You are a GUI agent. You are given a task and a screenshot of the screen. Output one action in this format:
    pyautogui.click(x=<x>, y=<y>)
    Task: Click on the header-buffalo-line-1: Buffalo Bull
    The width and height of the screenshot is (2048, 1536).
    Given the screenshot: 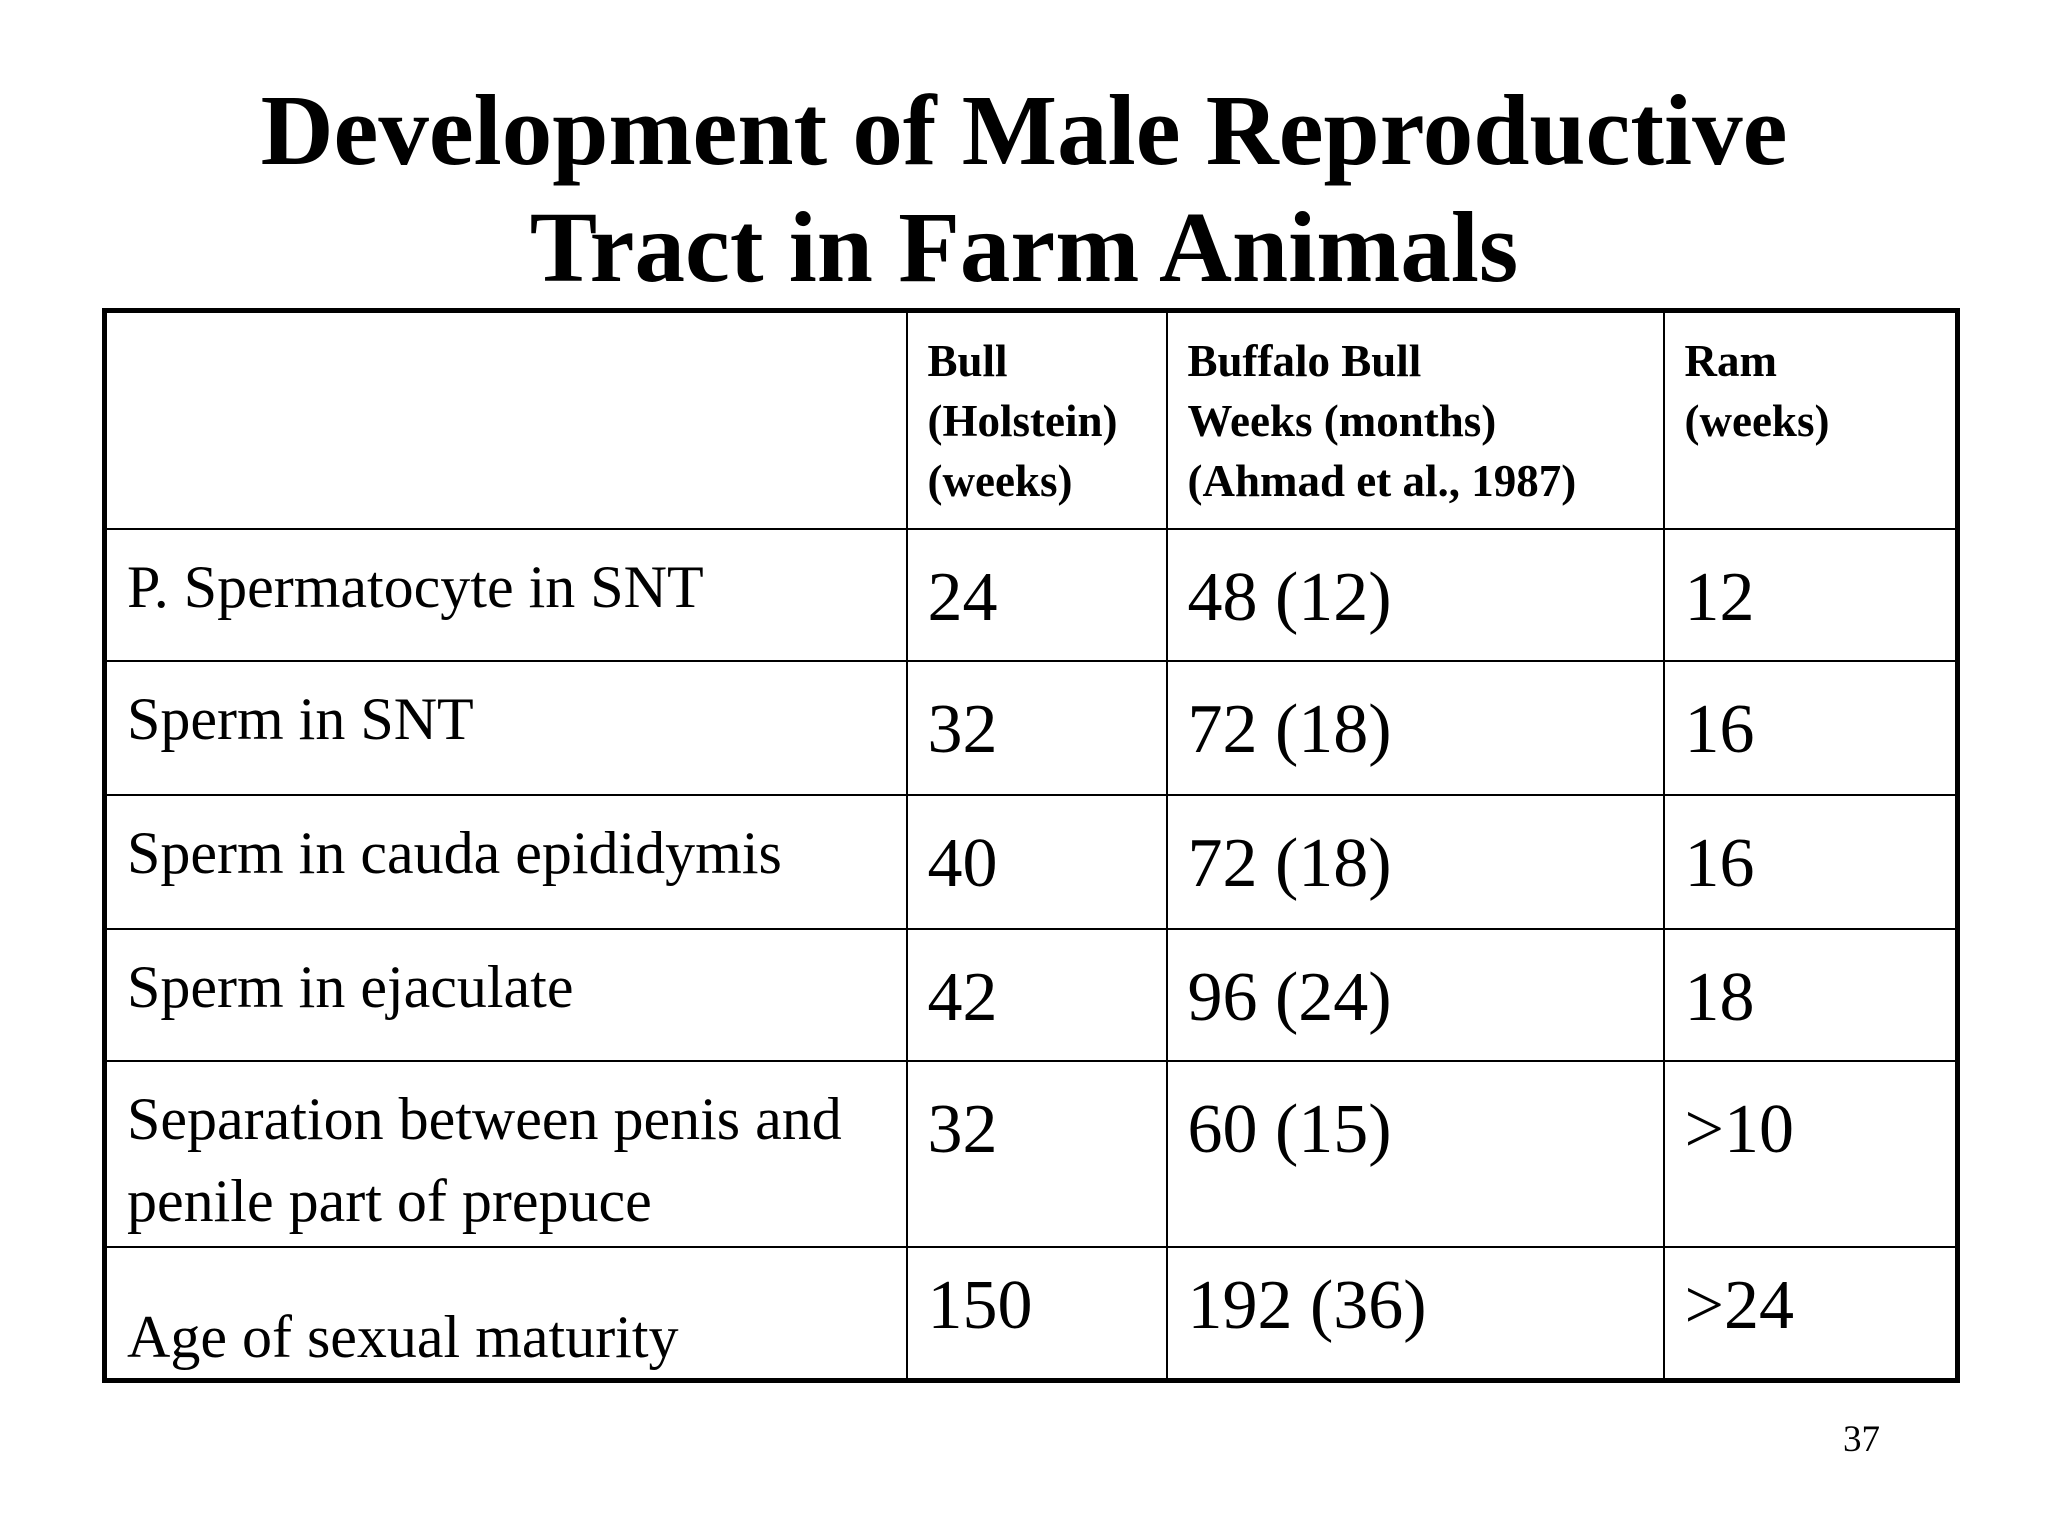 What is the action you would take?
    pyautogui.click(x=1304, y=361)
    